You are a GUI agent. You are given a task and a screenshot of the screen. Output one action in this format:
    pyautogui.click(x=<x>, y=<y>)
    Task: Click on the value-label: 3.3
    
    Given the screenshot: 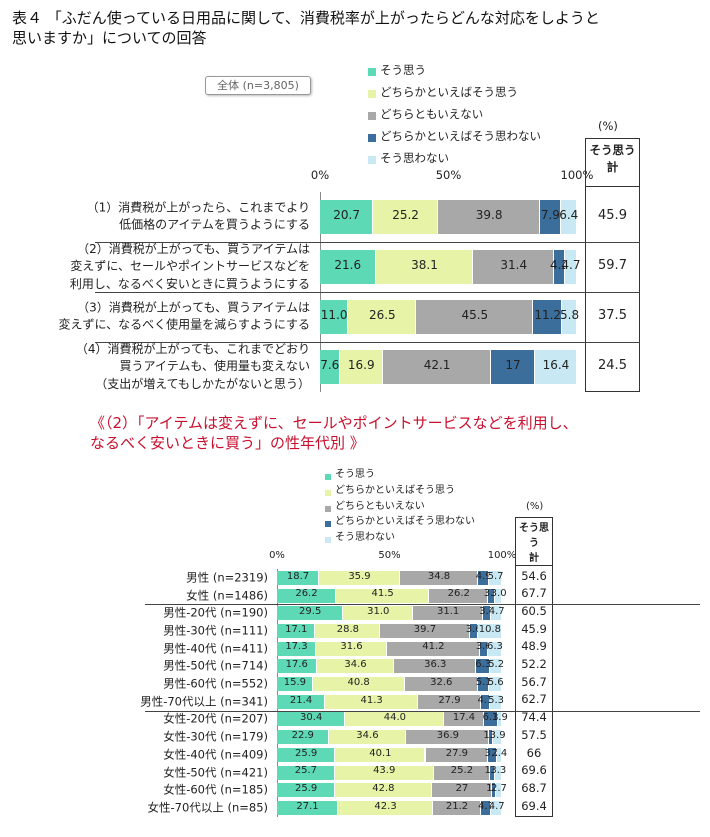 What is the action you would take?
    pyautogui.click(x=498, y=771)
    